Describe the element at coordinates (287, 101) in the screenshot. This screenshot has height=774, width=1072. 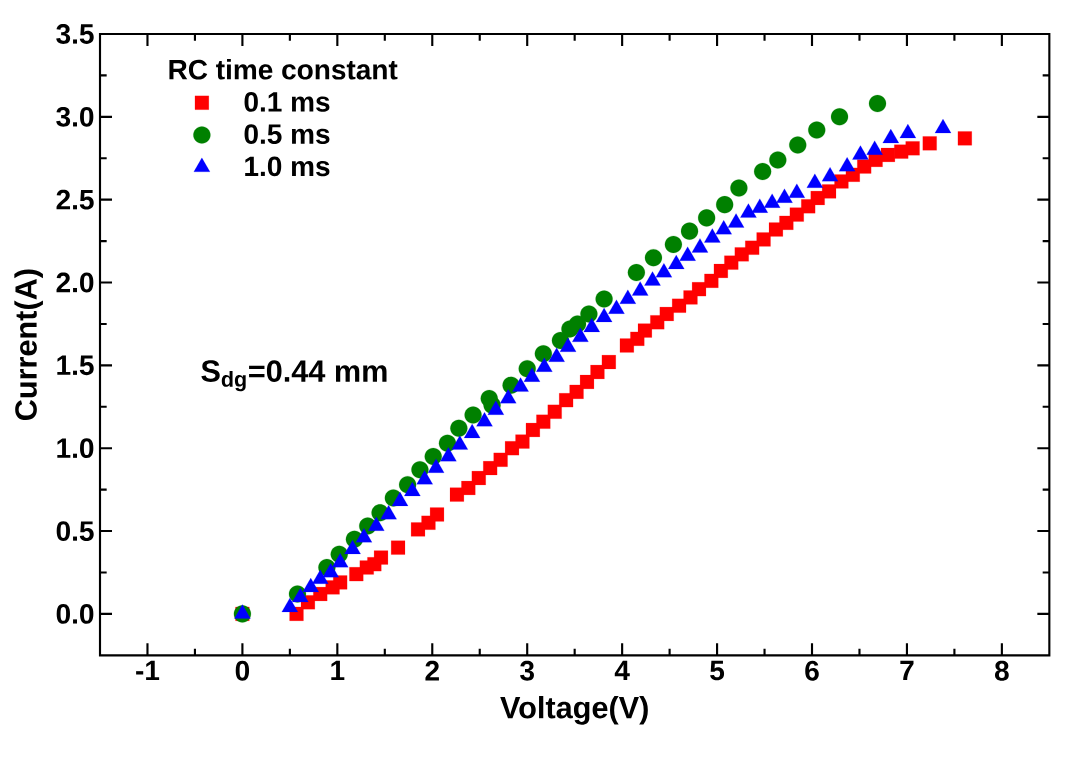
I see `legend-label: 0.1 ms` at that location.